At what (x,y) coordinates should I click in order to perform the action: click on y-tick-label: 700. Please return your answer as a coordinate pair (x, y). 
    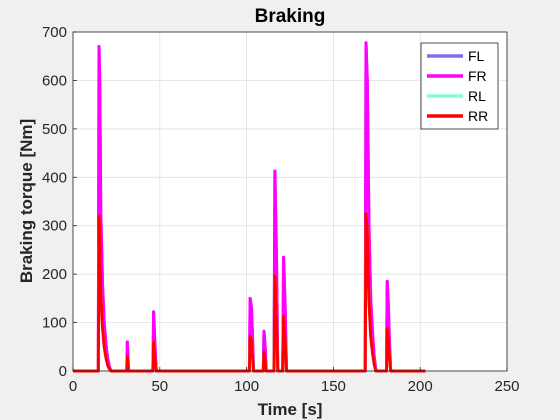
    Looking at the image, I should click on (54, 32).